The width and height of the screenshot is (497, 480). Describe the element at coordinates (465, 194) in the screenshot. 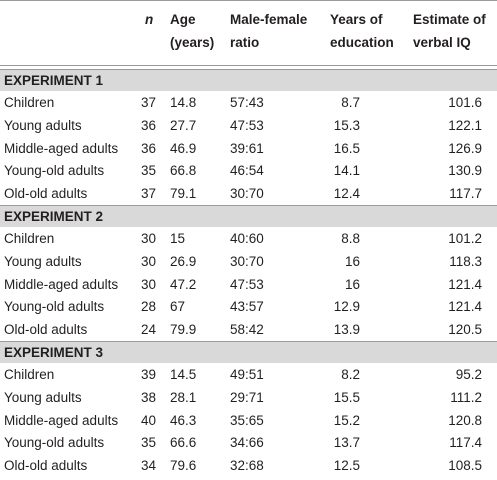

I see `cell: 117.7` at that location.